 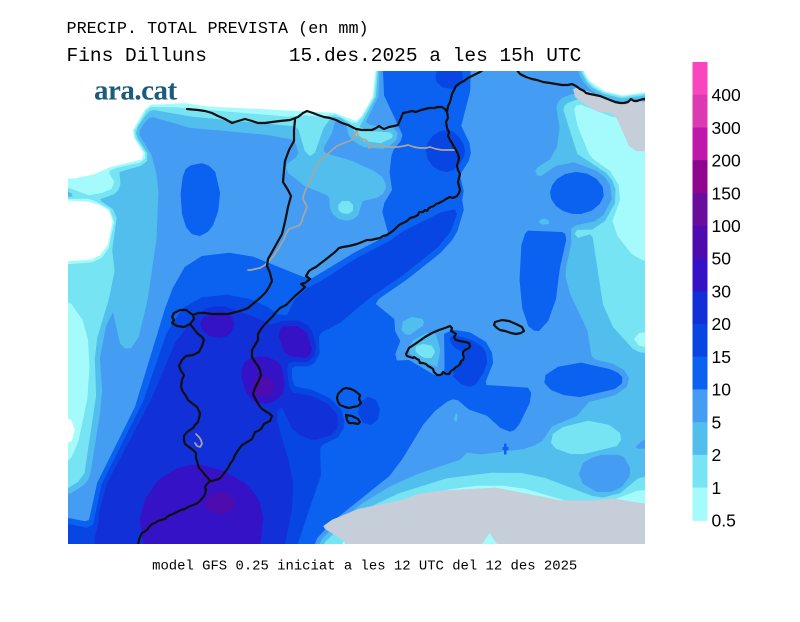 I want to click on svg-text: ara.cat, so click(x=135, y=91).